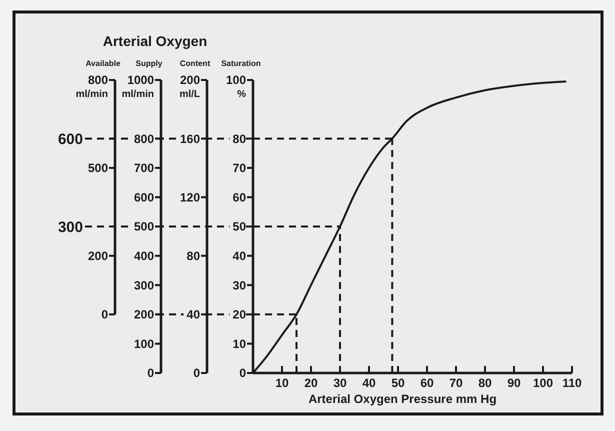 Image resolution: width=615 pixels, height=431 pixels. Describe the element at coordinates (242, 373) in the screenshot. I see `y-tick-label: 0` at that location.